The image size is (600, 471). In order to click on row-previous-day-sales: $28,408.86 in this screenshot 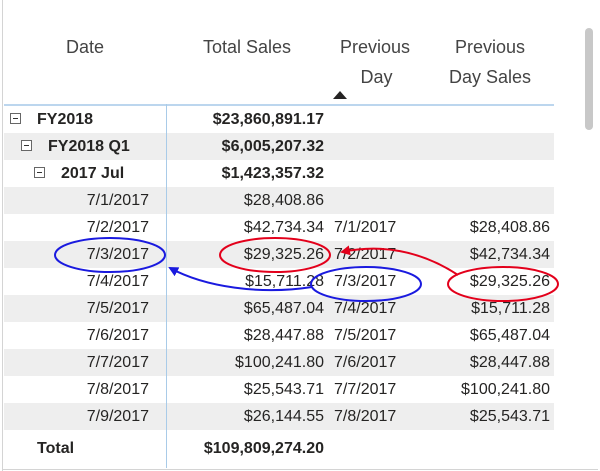, I will do `click(509, 227)`.